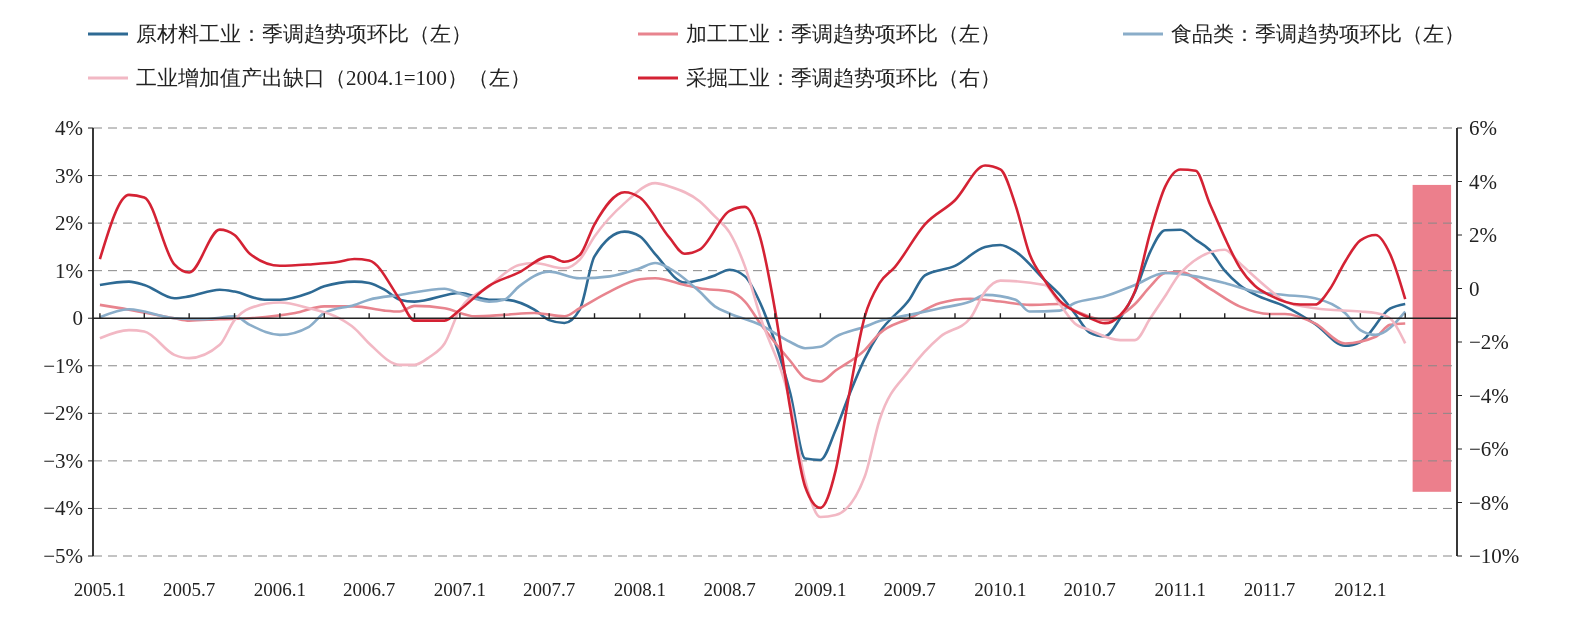 The height and width of the screenshot is (622, 1586). Describe the element at coordinates (69, 270) in the screenshot. I see `y-tick-label: 1%` at that location.